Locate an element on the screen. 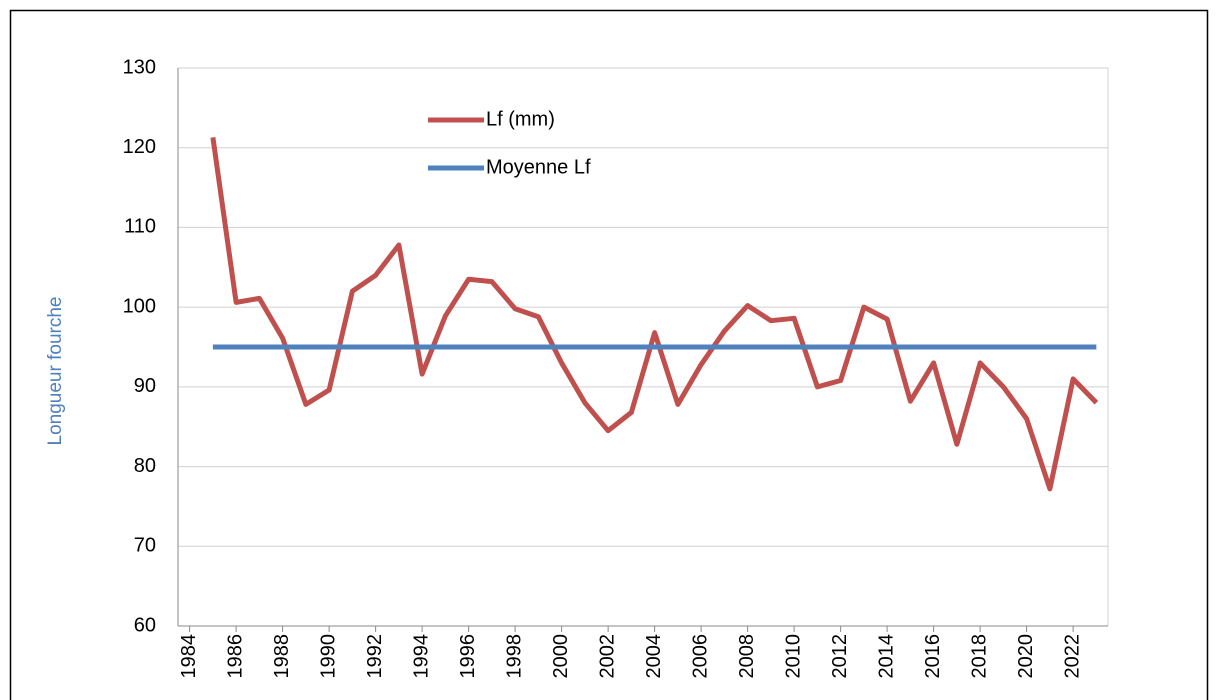  x-tick-label: 1986 is located at coordinates (235, 656).